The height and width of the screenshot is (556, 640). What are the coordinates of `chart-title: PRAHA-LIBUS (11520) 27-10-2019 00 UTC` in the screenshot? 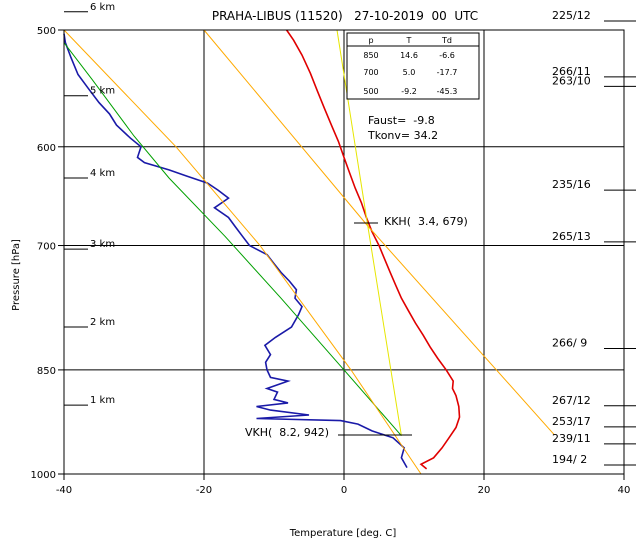 It's located at (345, 16).